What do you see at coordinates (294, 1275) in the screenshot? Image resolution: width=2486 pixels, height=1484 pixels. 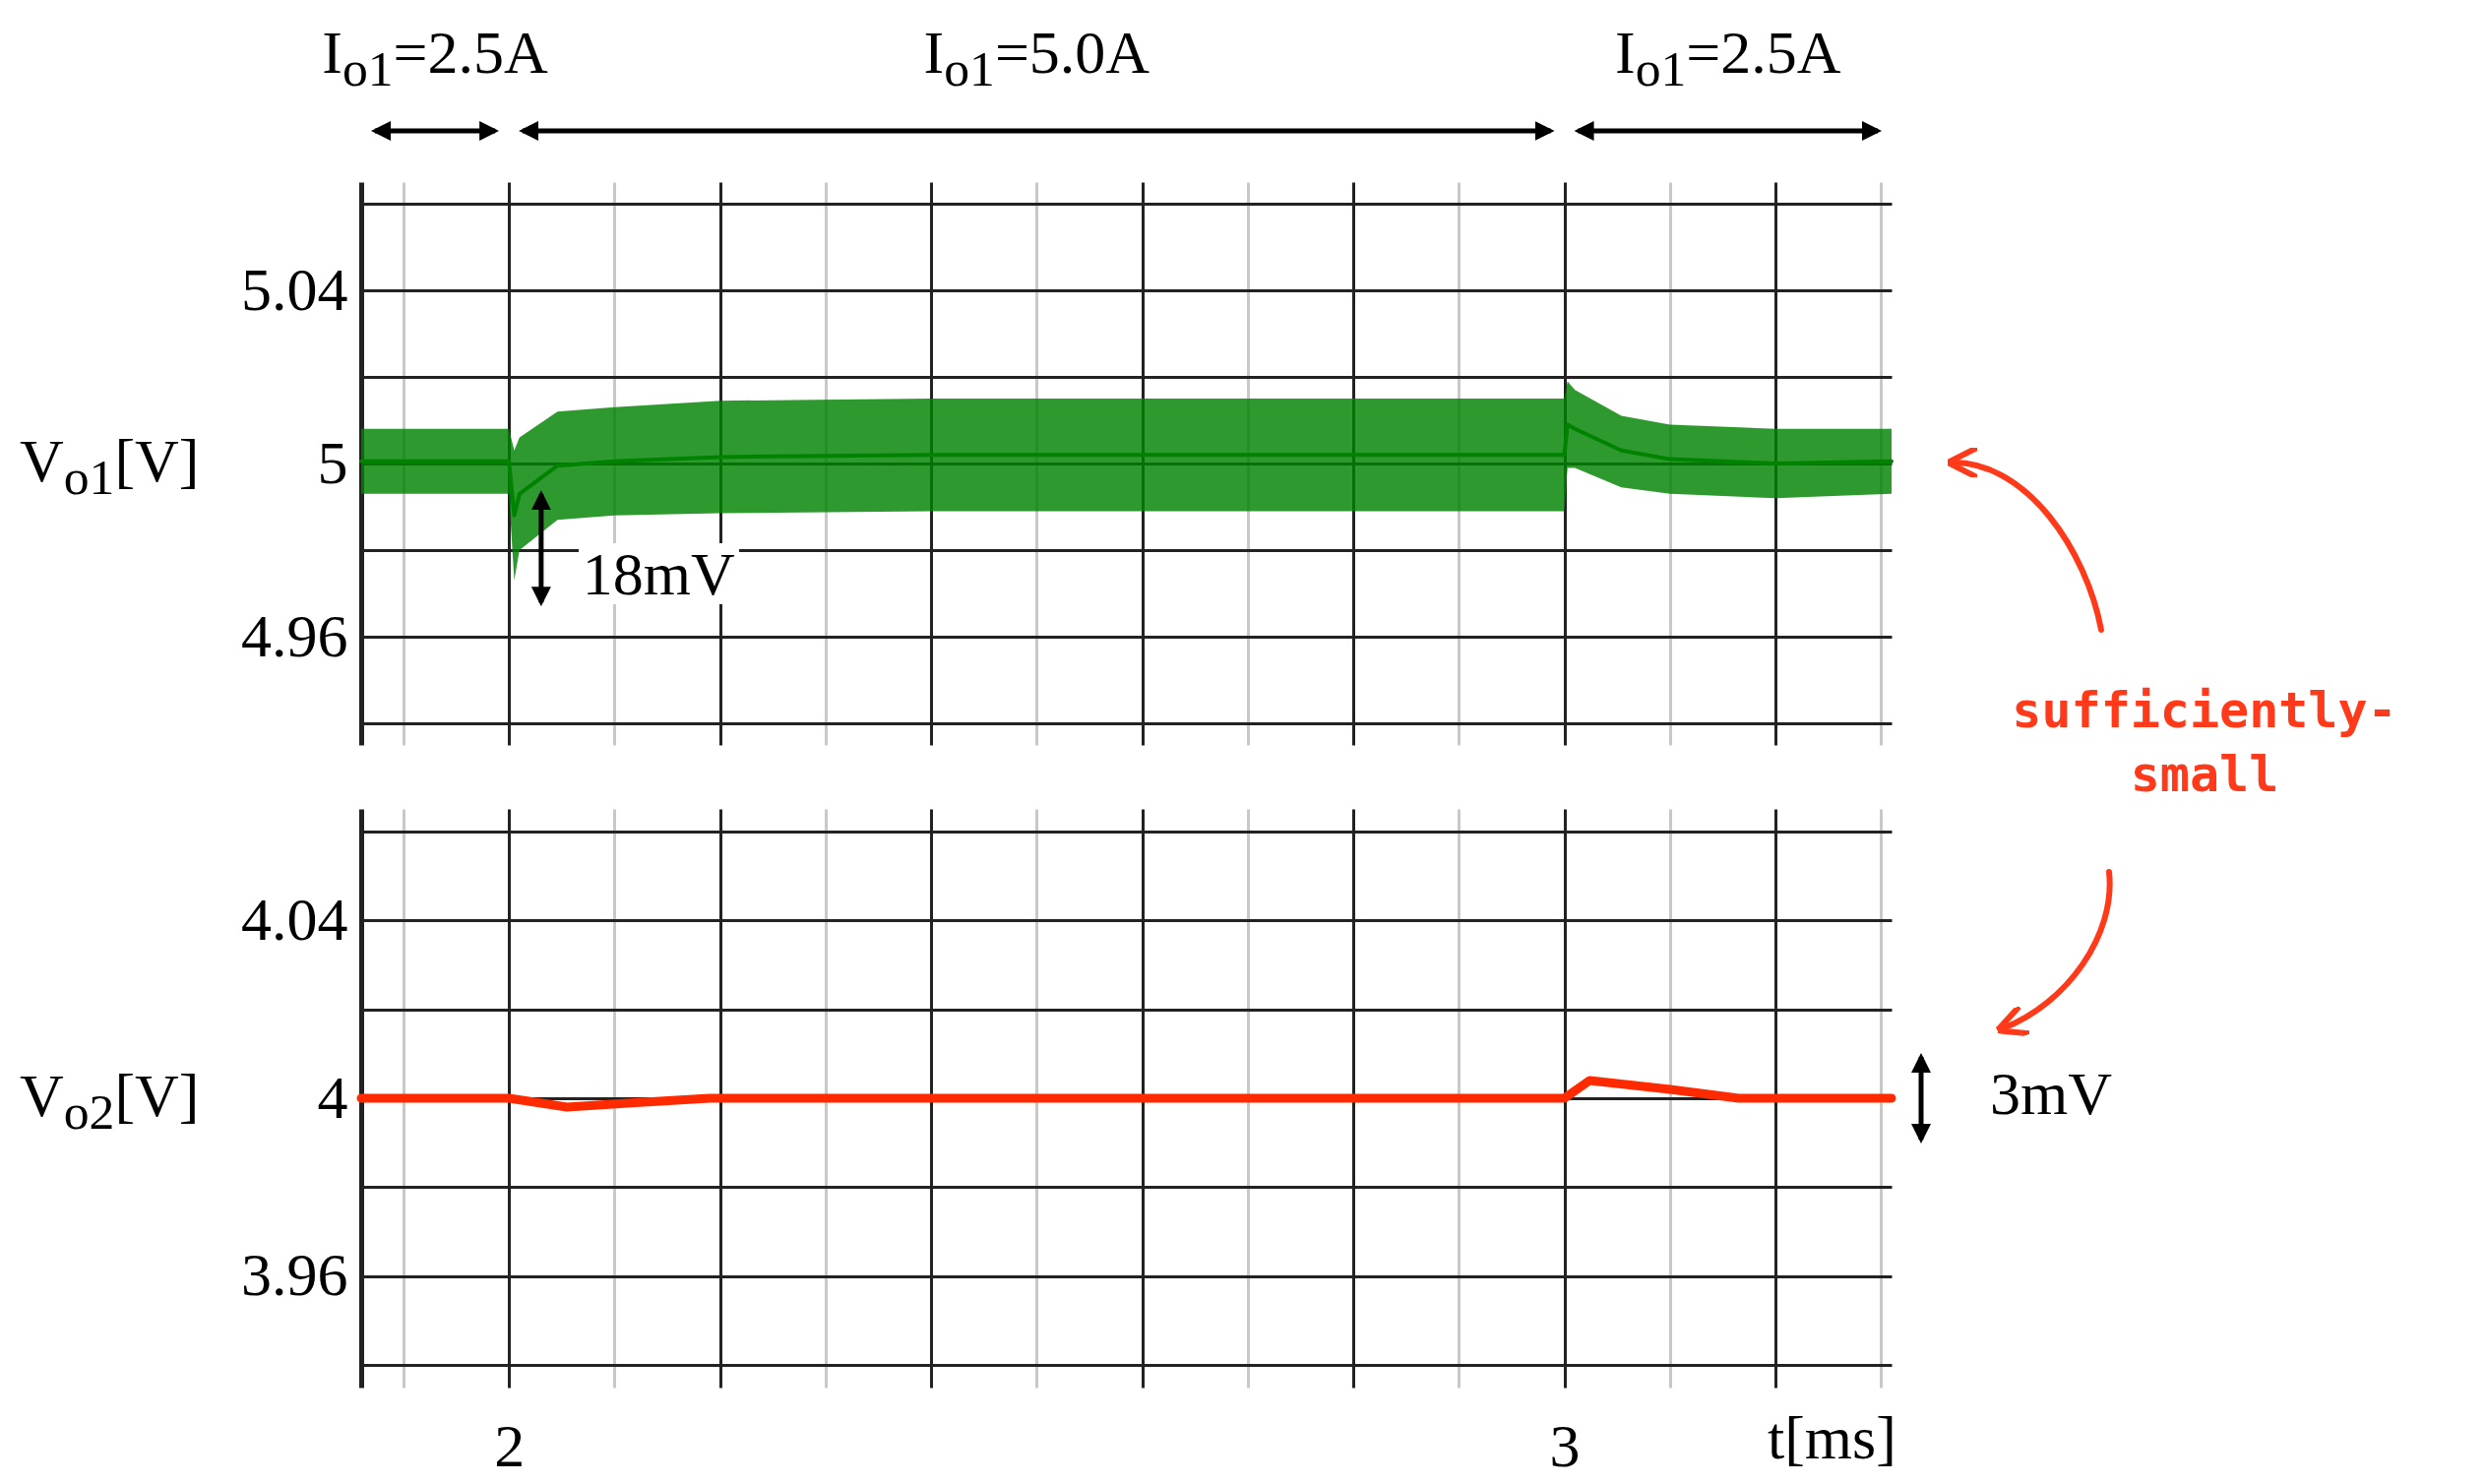 I see `y-tick-label: 3.96` at bounding box center [294, 1275].